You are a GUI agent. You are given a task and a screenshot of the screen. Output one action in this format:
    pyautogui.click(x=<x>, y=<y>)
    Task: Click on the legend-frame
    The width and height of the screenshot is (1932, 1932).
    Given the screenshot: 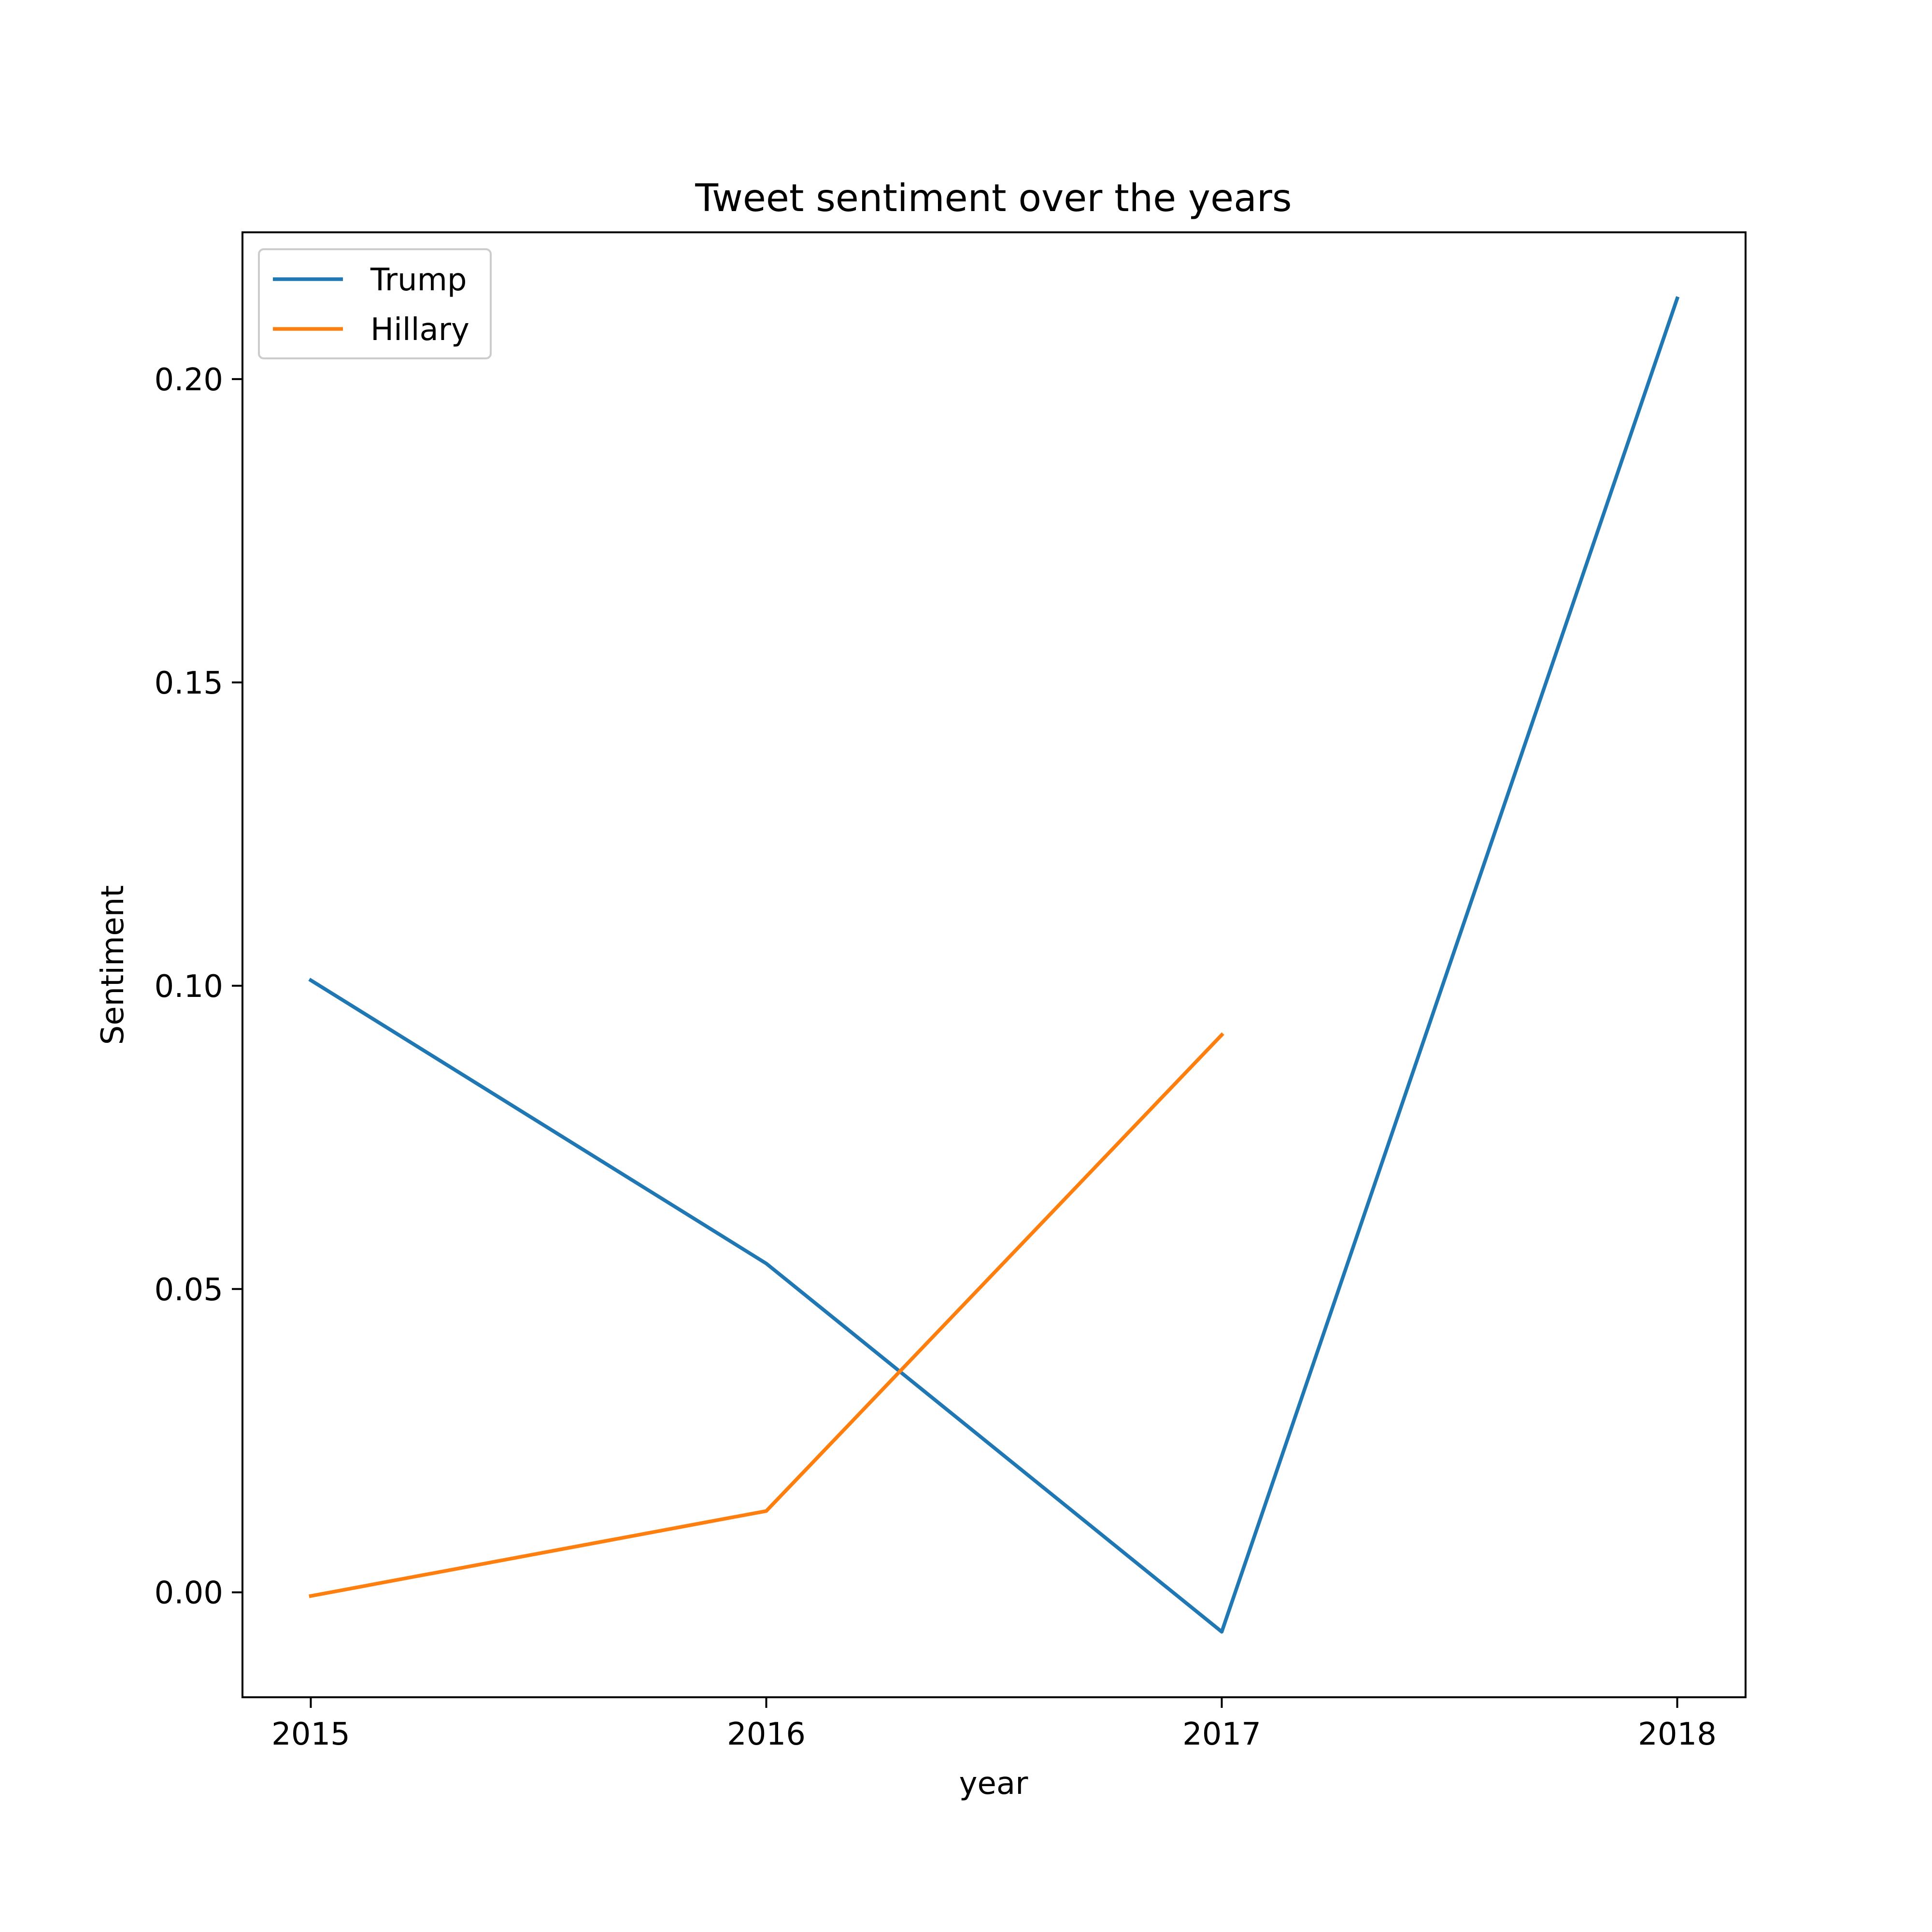 What is the action you would take?
    pyautogui.click(x=375, y=303)
    